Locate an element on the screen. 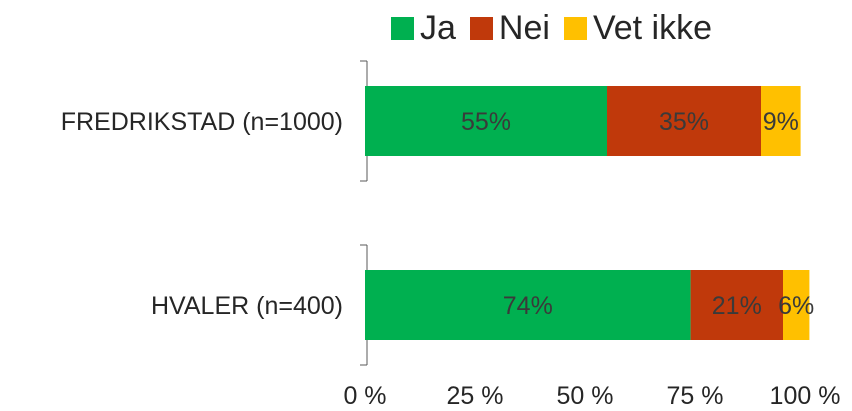  bar-value-label: 9% is located at coordinates (781, 122).